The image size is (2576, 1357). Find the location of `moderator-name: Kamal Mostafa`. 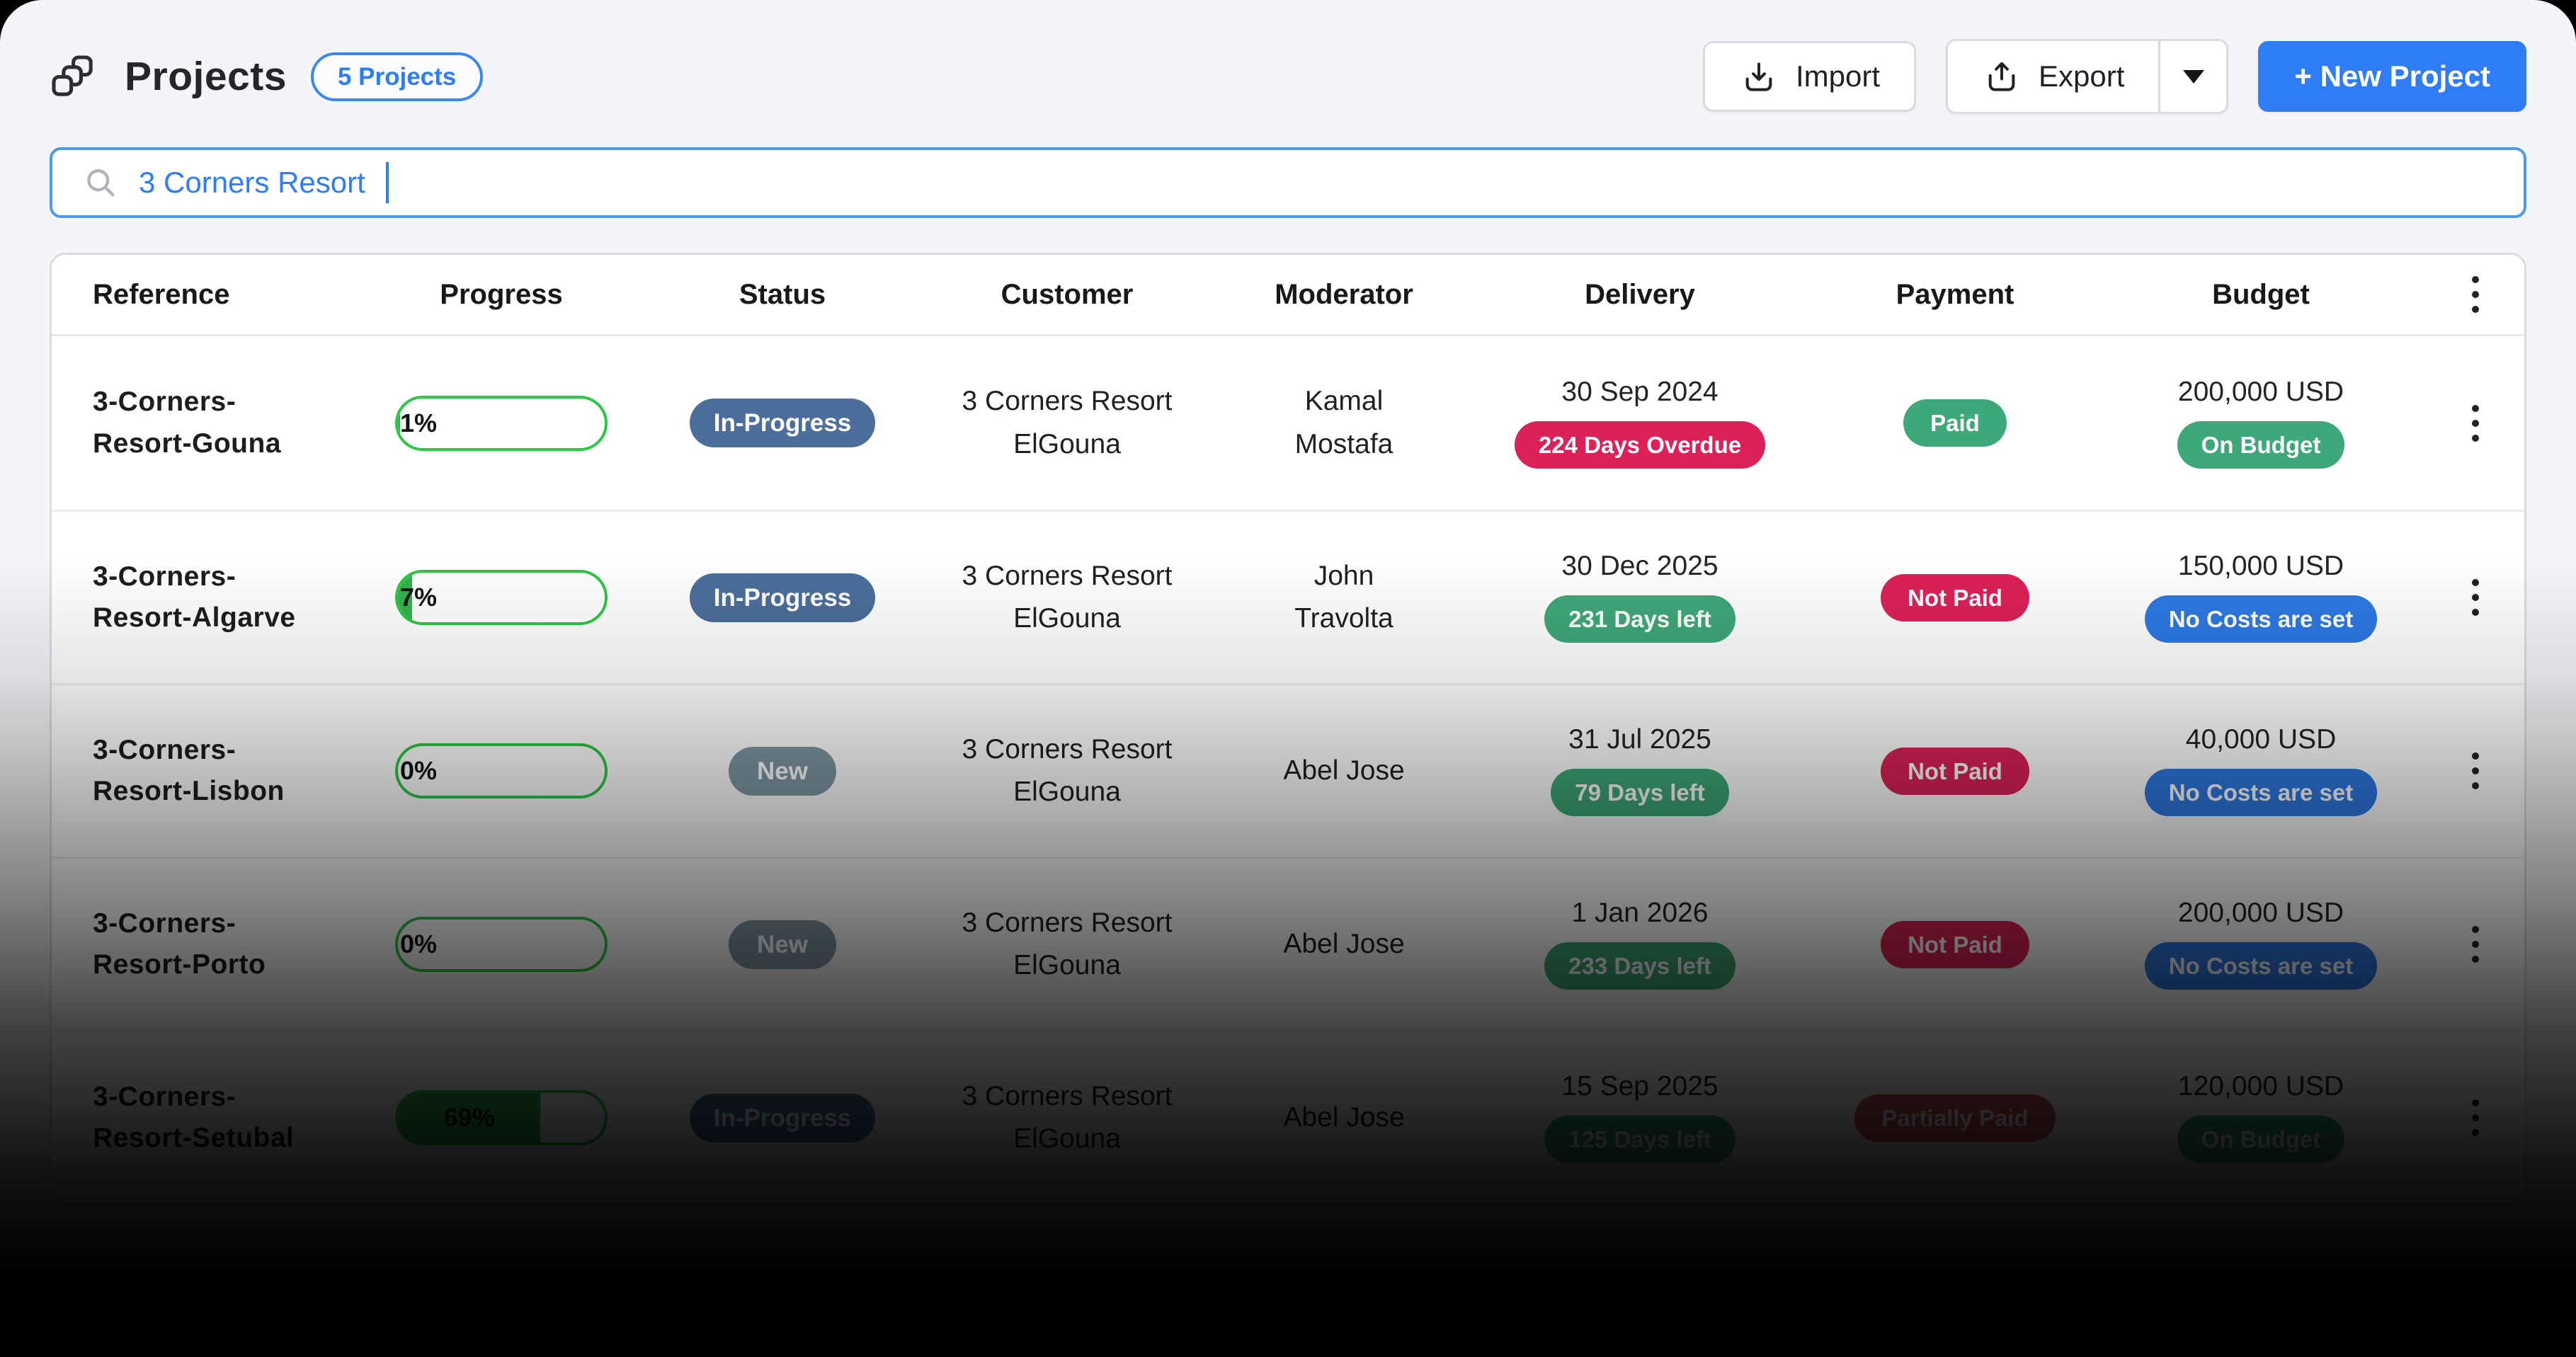

moderator-name: Kamal Mostafa is located at coordinates (1344, 423).